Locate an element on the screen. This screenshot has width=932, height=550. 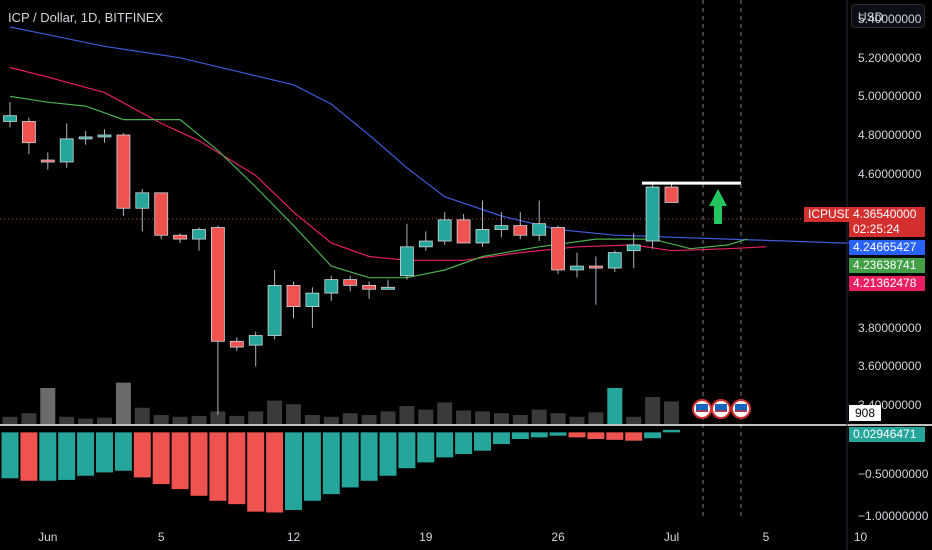
time-tick-label: Jun is located at coordinates (48, 537).